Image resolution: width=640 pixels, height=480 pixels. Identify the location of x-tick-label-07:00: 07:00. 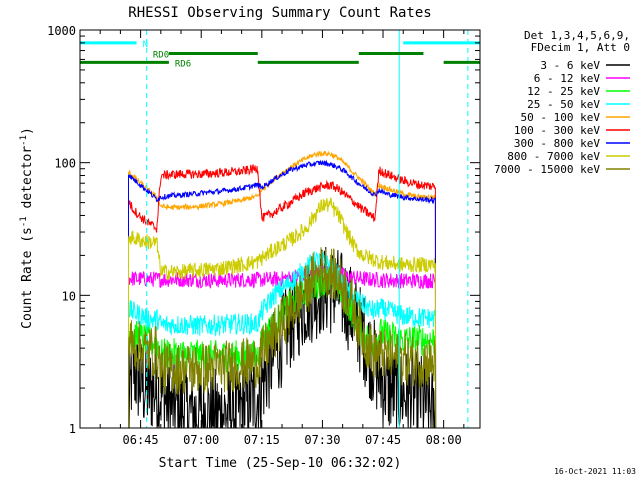
(201, 440).